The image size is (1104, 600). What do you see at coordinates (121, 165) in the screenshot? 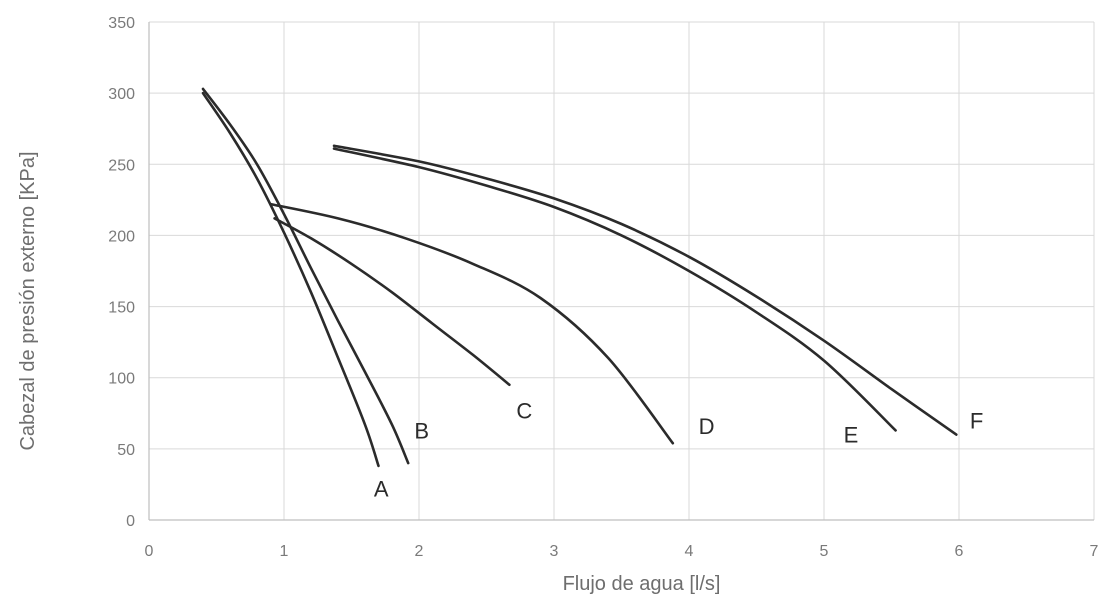
I see `y-tick-label: 250` at bounding box center [121, 165].